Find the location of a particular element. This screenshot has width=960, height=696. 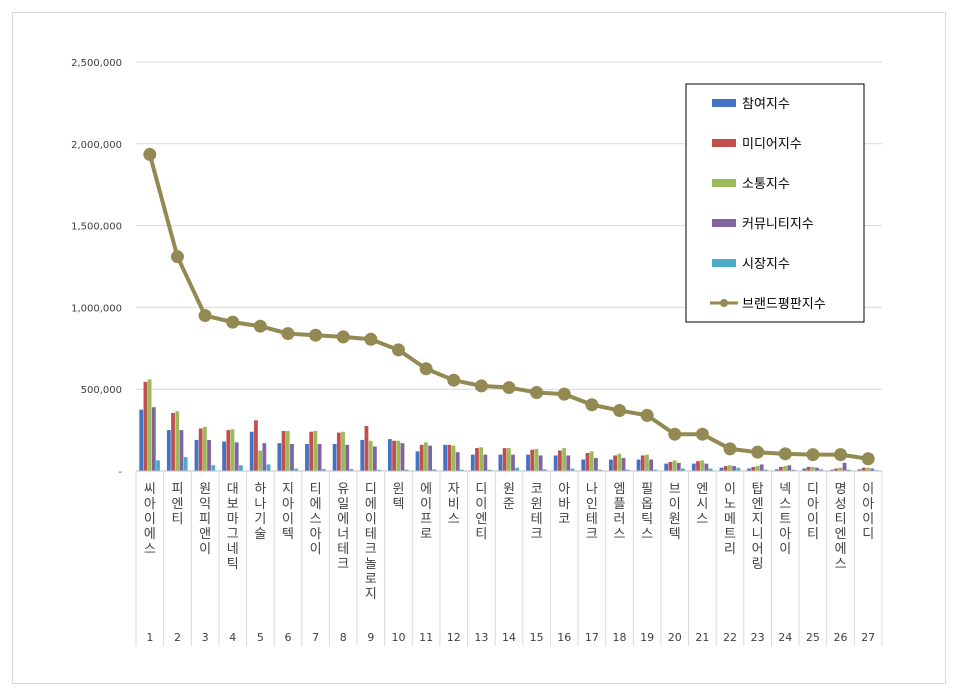

rank-label: 10 is located at coordinates (398, 637).